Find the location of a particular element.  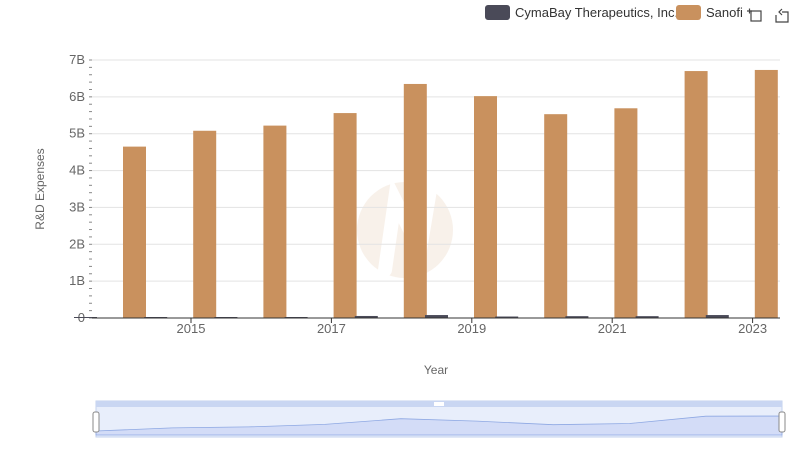

range-slider-right-handle is located at coordinates (782, 422).